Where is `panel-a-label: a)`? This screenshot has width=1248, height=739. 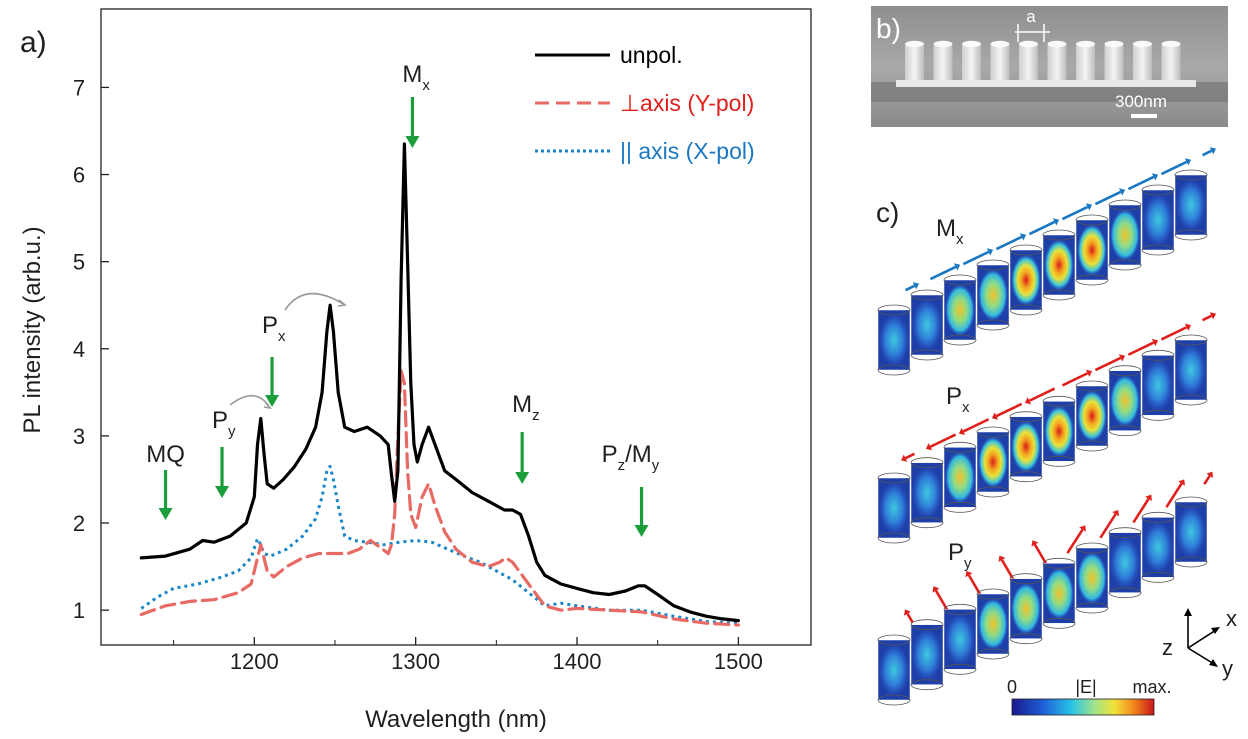
panel-a-label: a) is located at coordinates (33, 42).